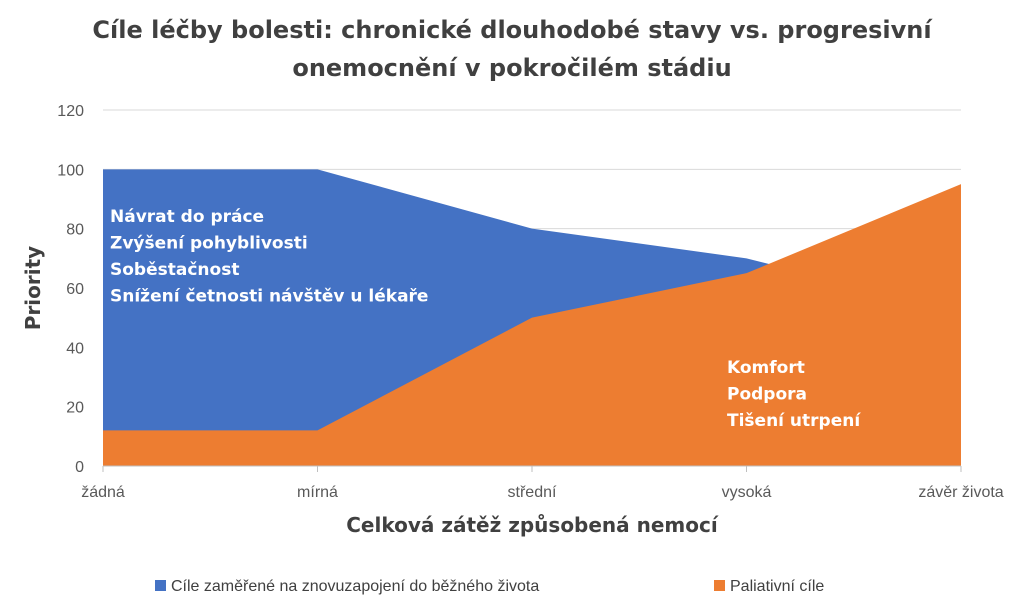 The height and width of the screenshot is (610, 1024). I want to click on annotation-reengagement-goal: Návrat do práce, so click(187, 217).